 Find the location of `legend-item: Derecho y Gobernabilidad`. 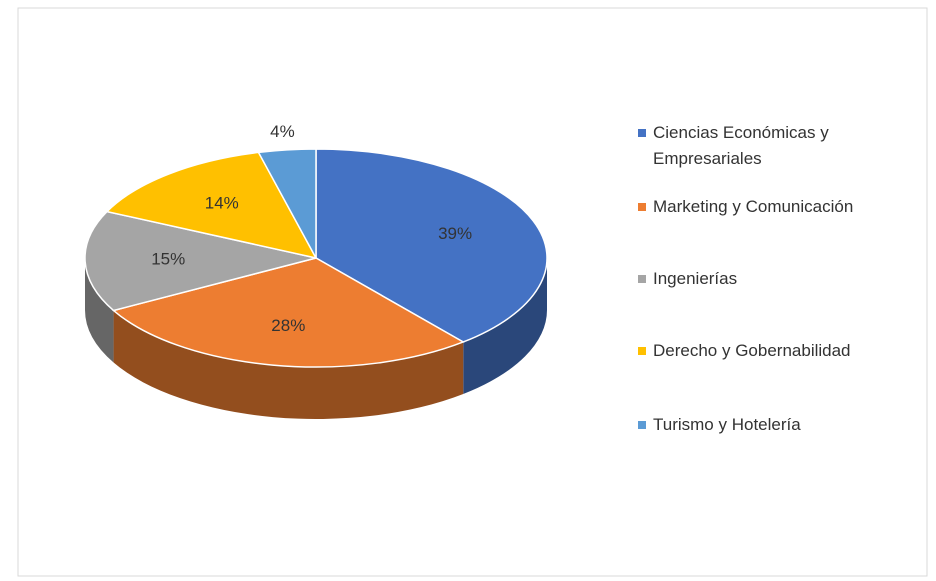

legend-item: Derecho y Gobernabilidad is located at coordinates (769, 351).